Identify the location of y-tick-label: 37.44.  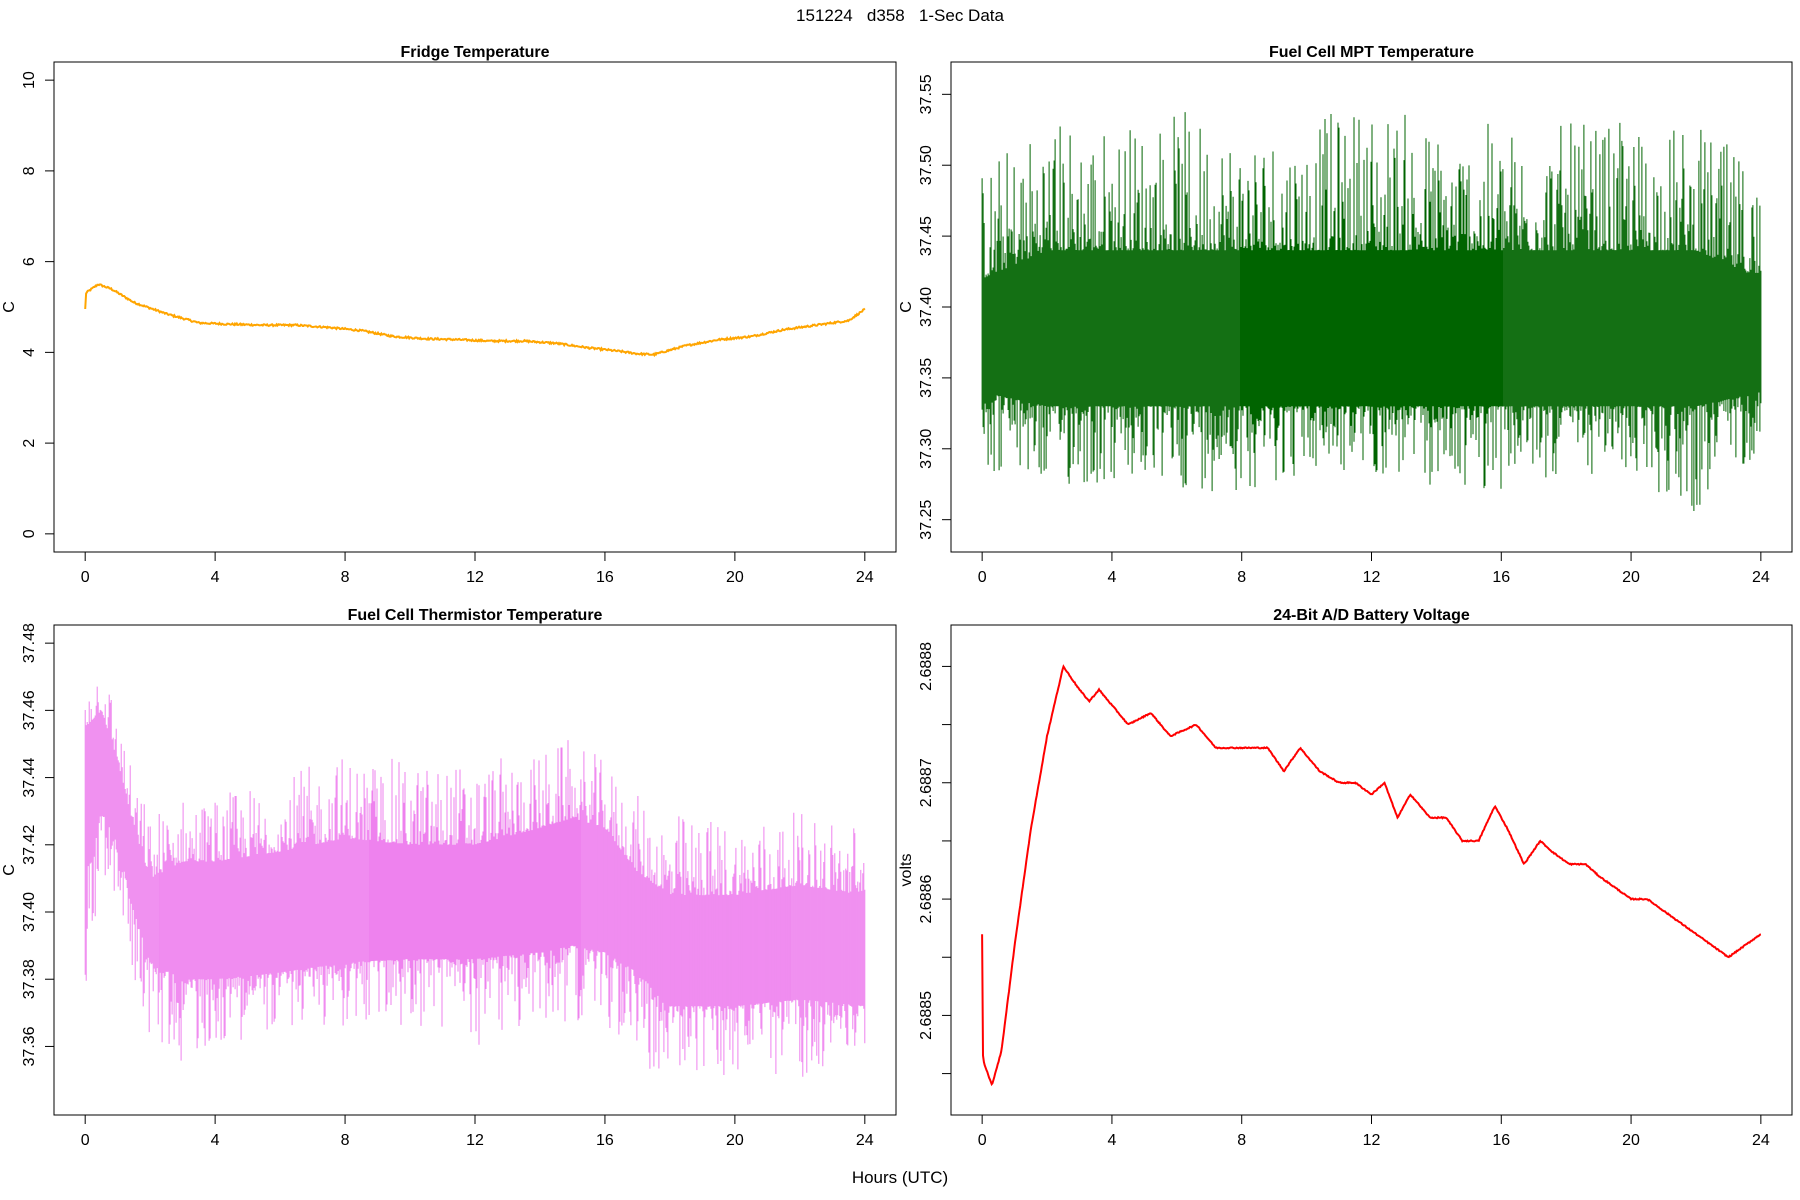
(29, 777).